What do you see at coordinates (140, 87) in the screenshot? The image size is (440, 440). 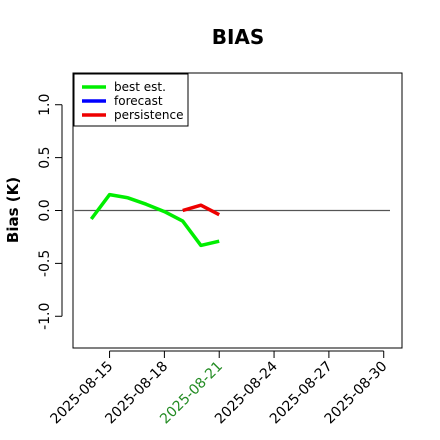 I see `legend-label: best est.` at bounding box center [140, 87].